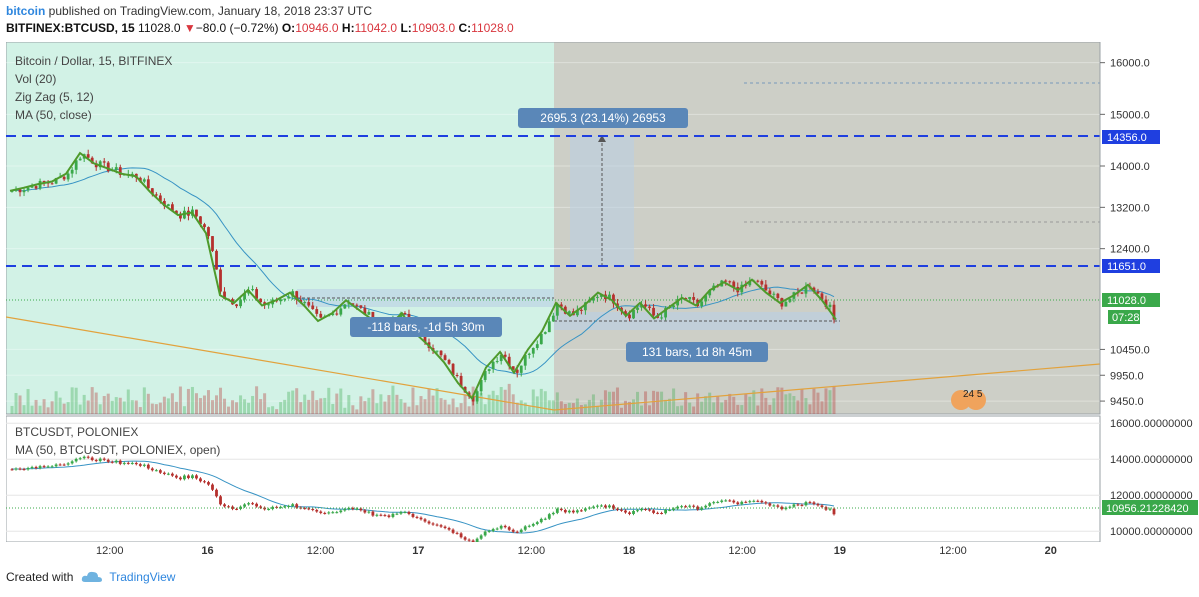 The width and height of the screenshot is (1199, 597). I want to click on time-tick-label: 19, so click(840, 551).